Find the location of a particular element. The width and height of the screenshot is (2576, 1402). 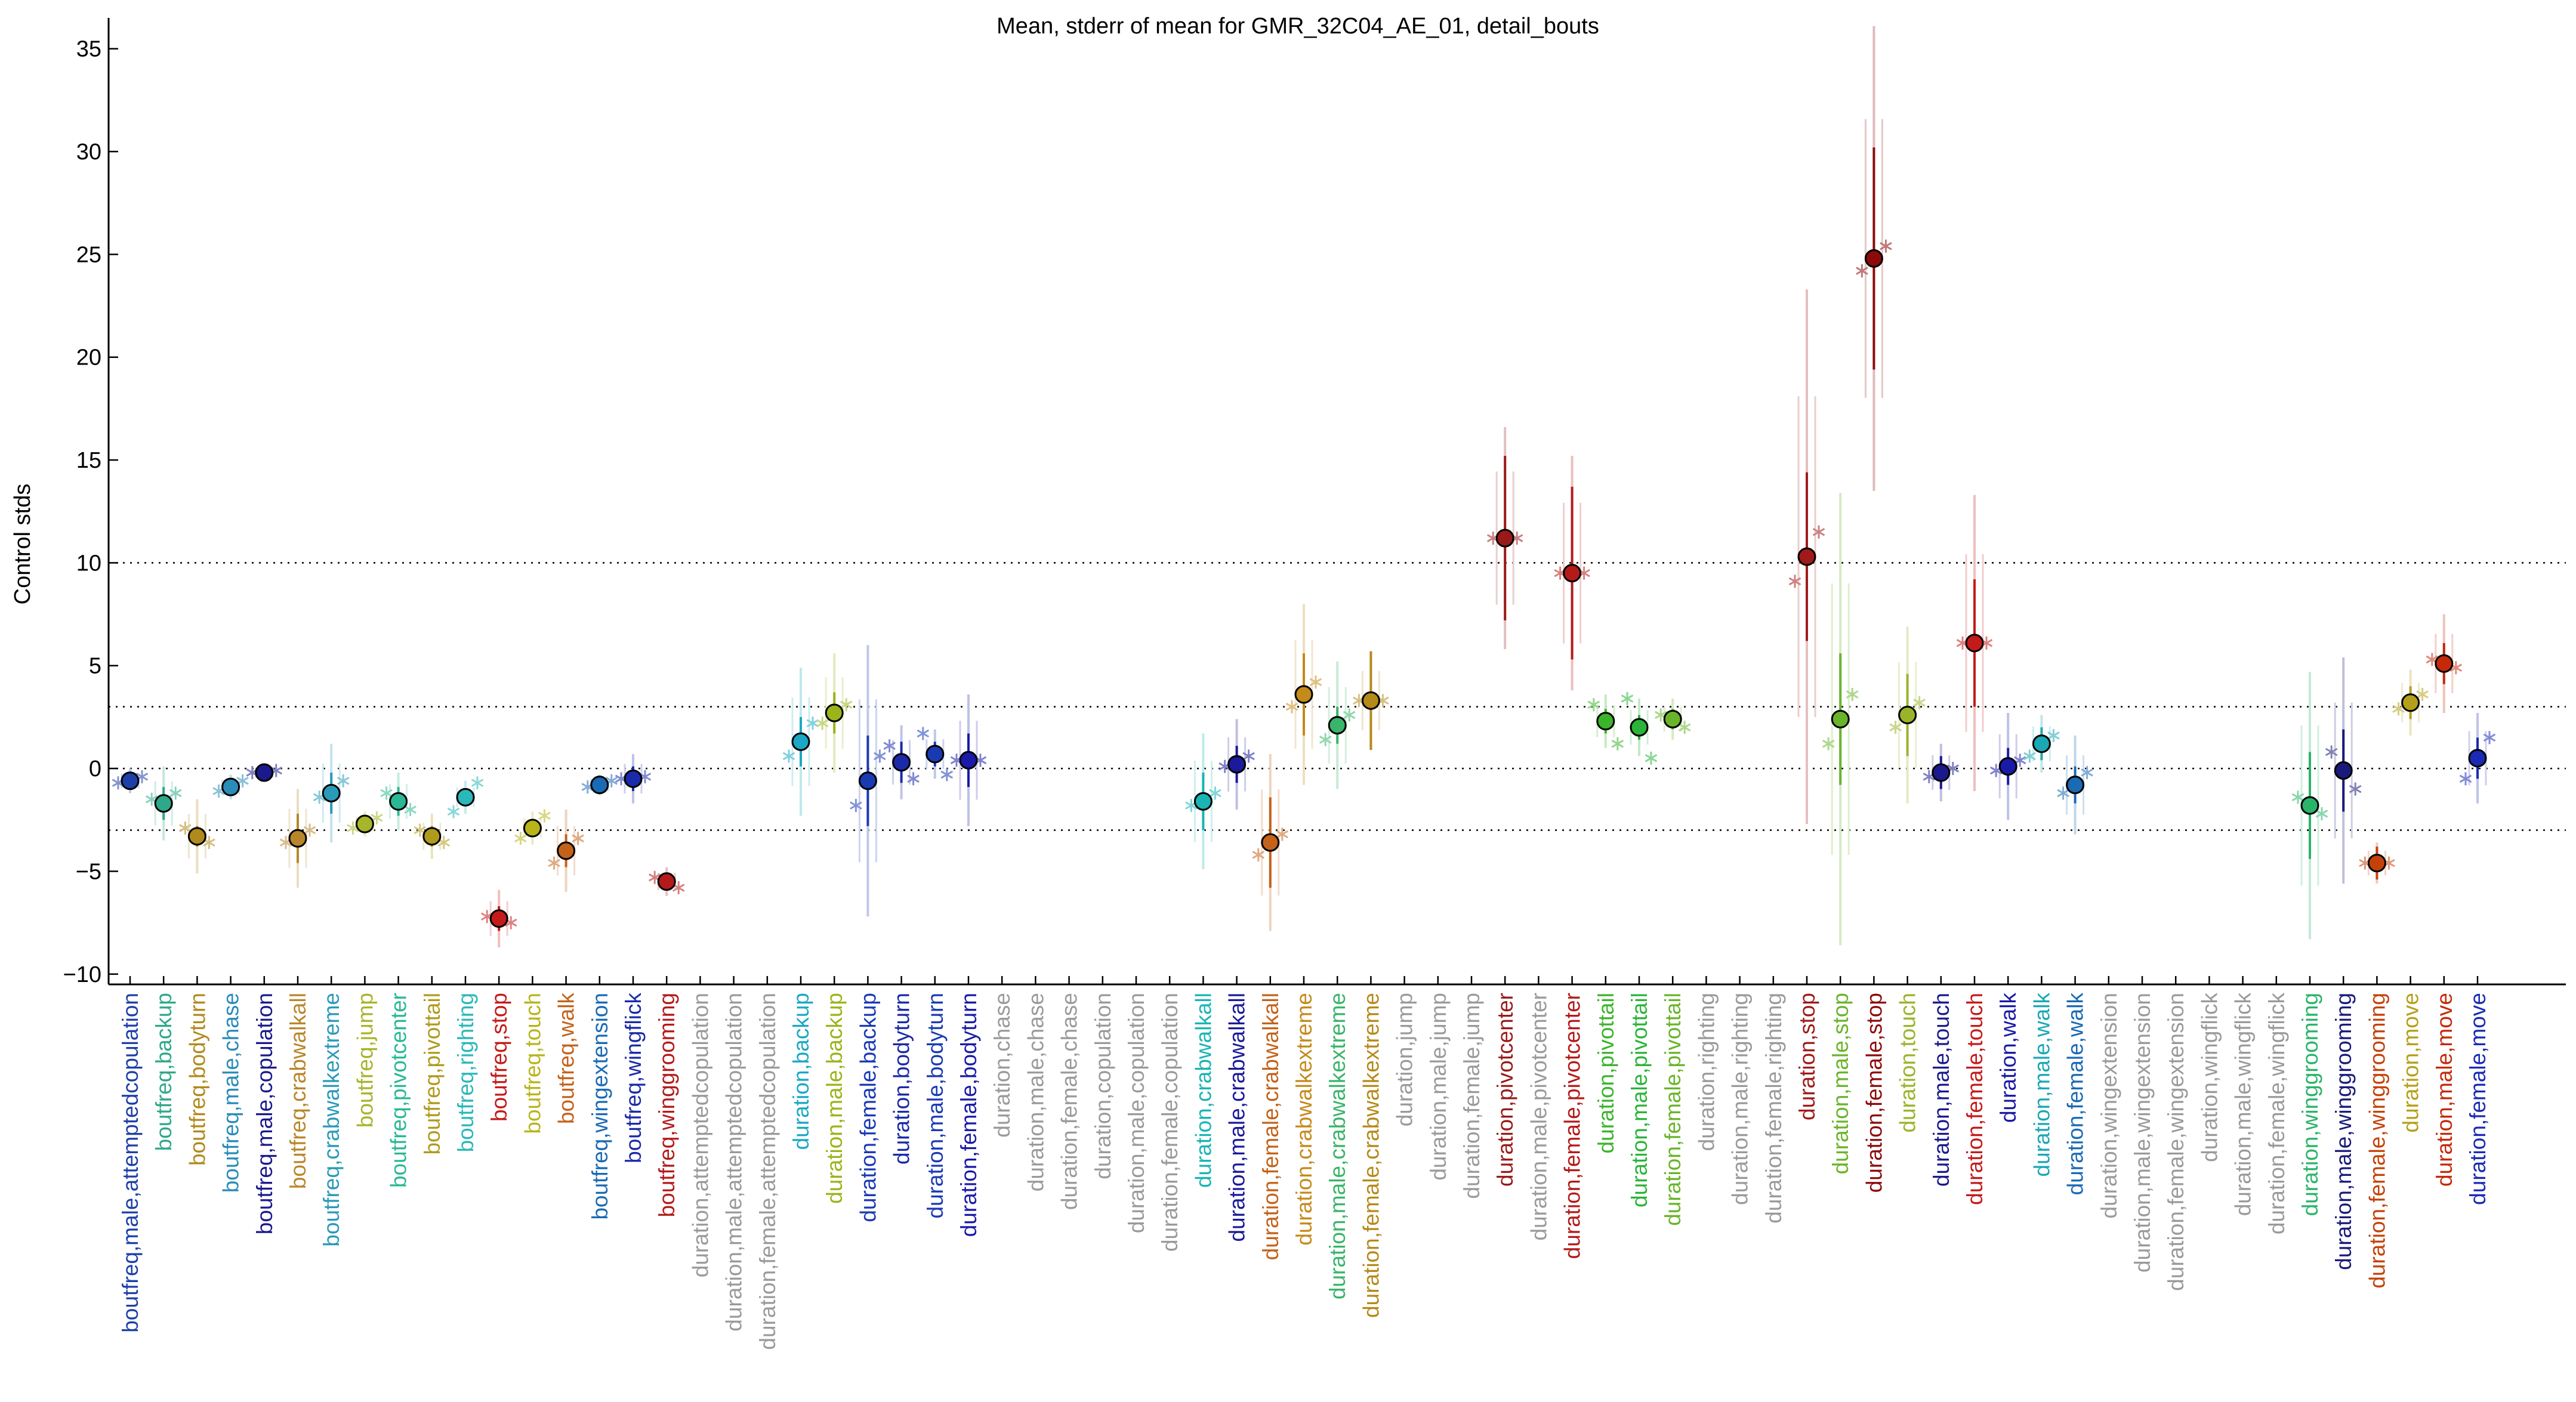

y-tick-label: 30 is located at coordinates (88, 152).